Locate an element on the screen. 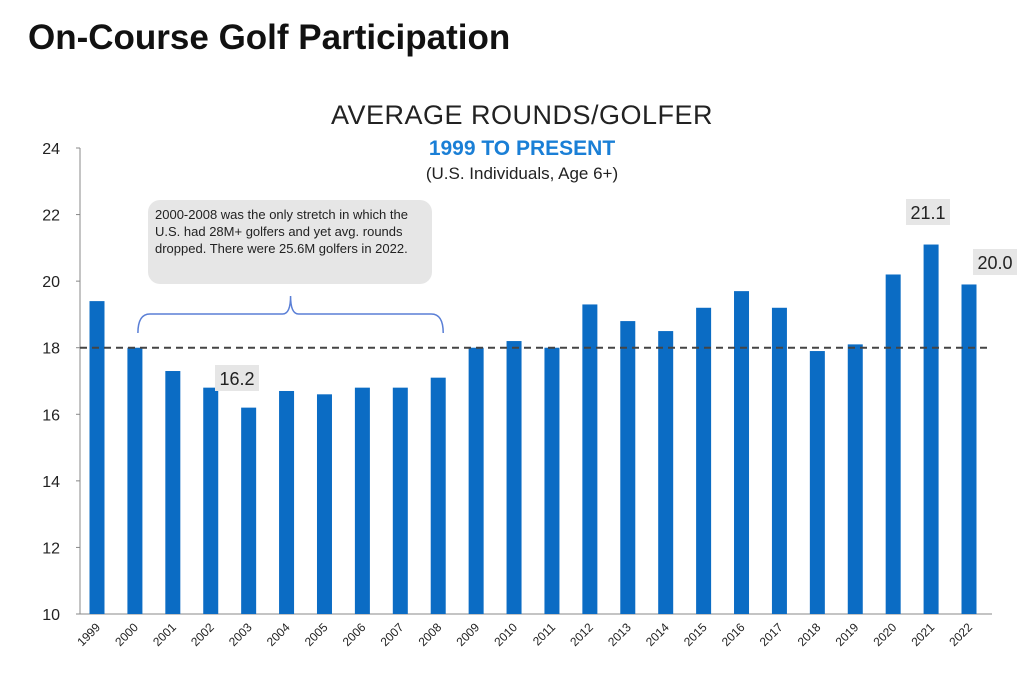  y-tick-label: 12 is located at coordinates (51, 548).